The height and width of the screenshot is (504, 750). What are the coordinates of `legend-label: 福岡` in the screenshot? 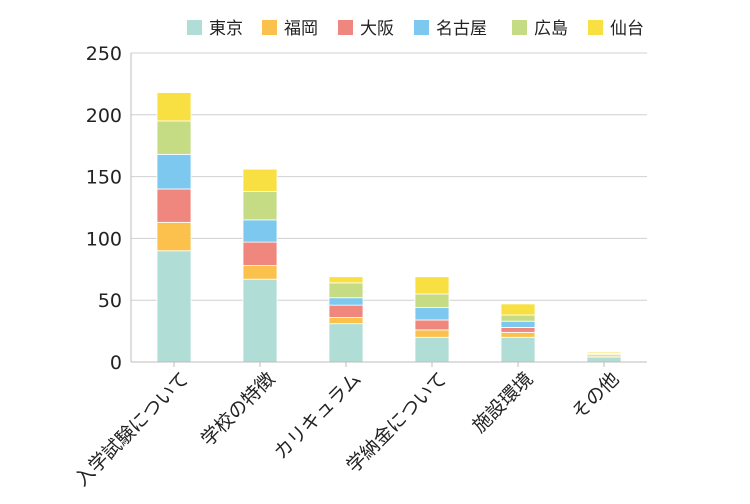 It's located at (301, 29).